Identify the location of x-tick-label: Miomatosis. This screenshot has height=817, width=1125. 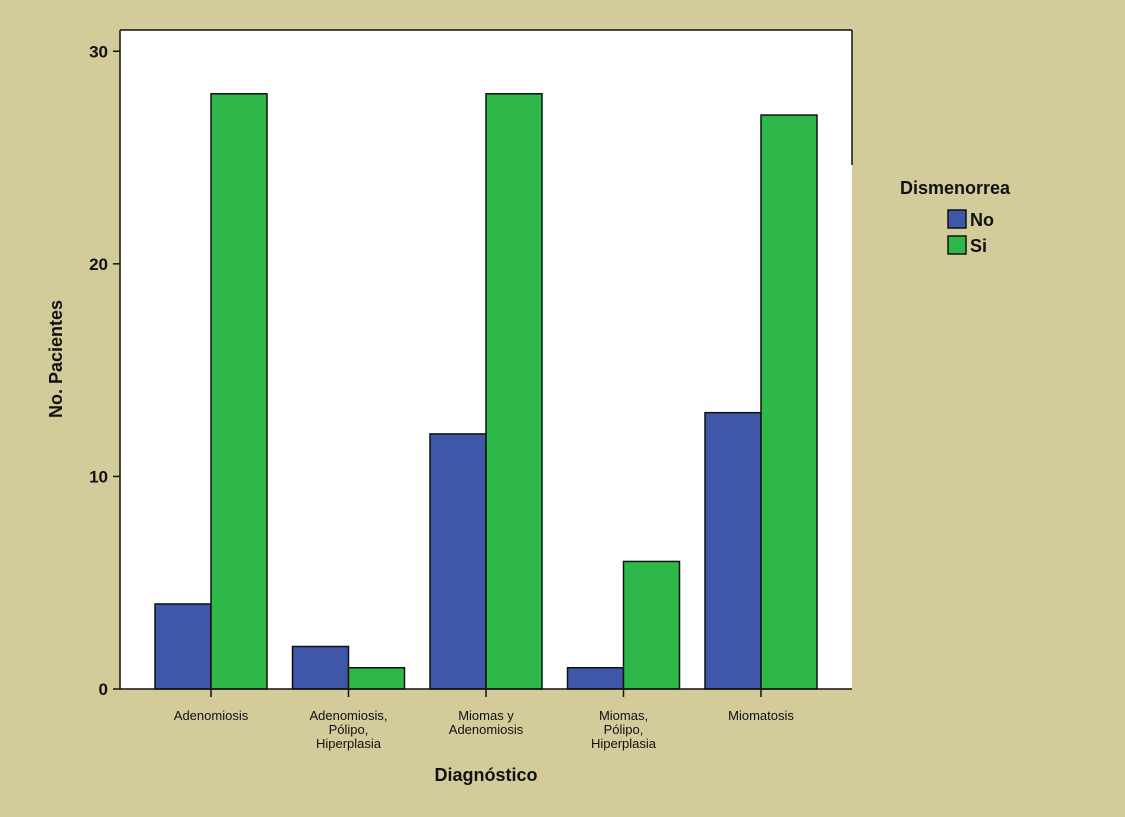
(761, 715).